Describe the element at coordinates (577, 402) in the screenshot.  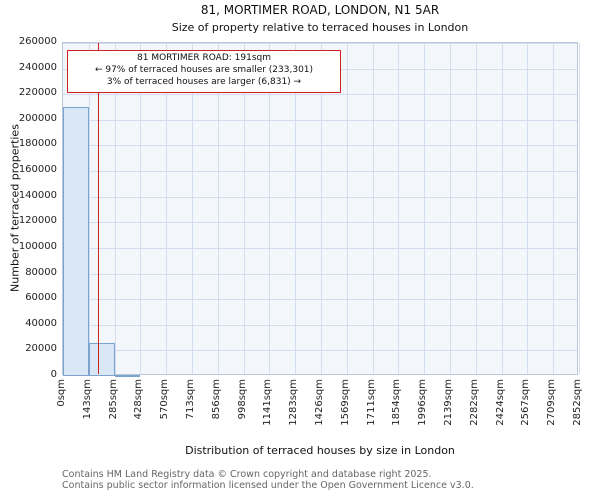
I see `x-tick-label: 2852sqm` at that location.